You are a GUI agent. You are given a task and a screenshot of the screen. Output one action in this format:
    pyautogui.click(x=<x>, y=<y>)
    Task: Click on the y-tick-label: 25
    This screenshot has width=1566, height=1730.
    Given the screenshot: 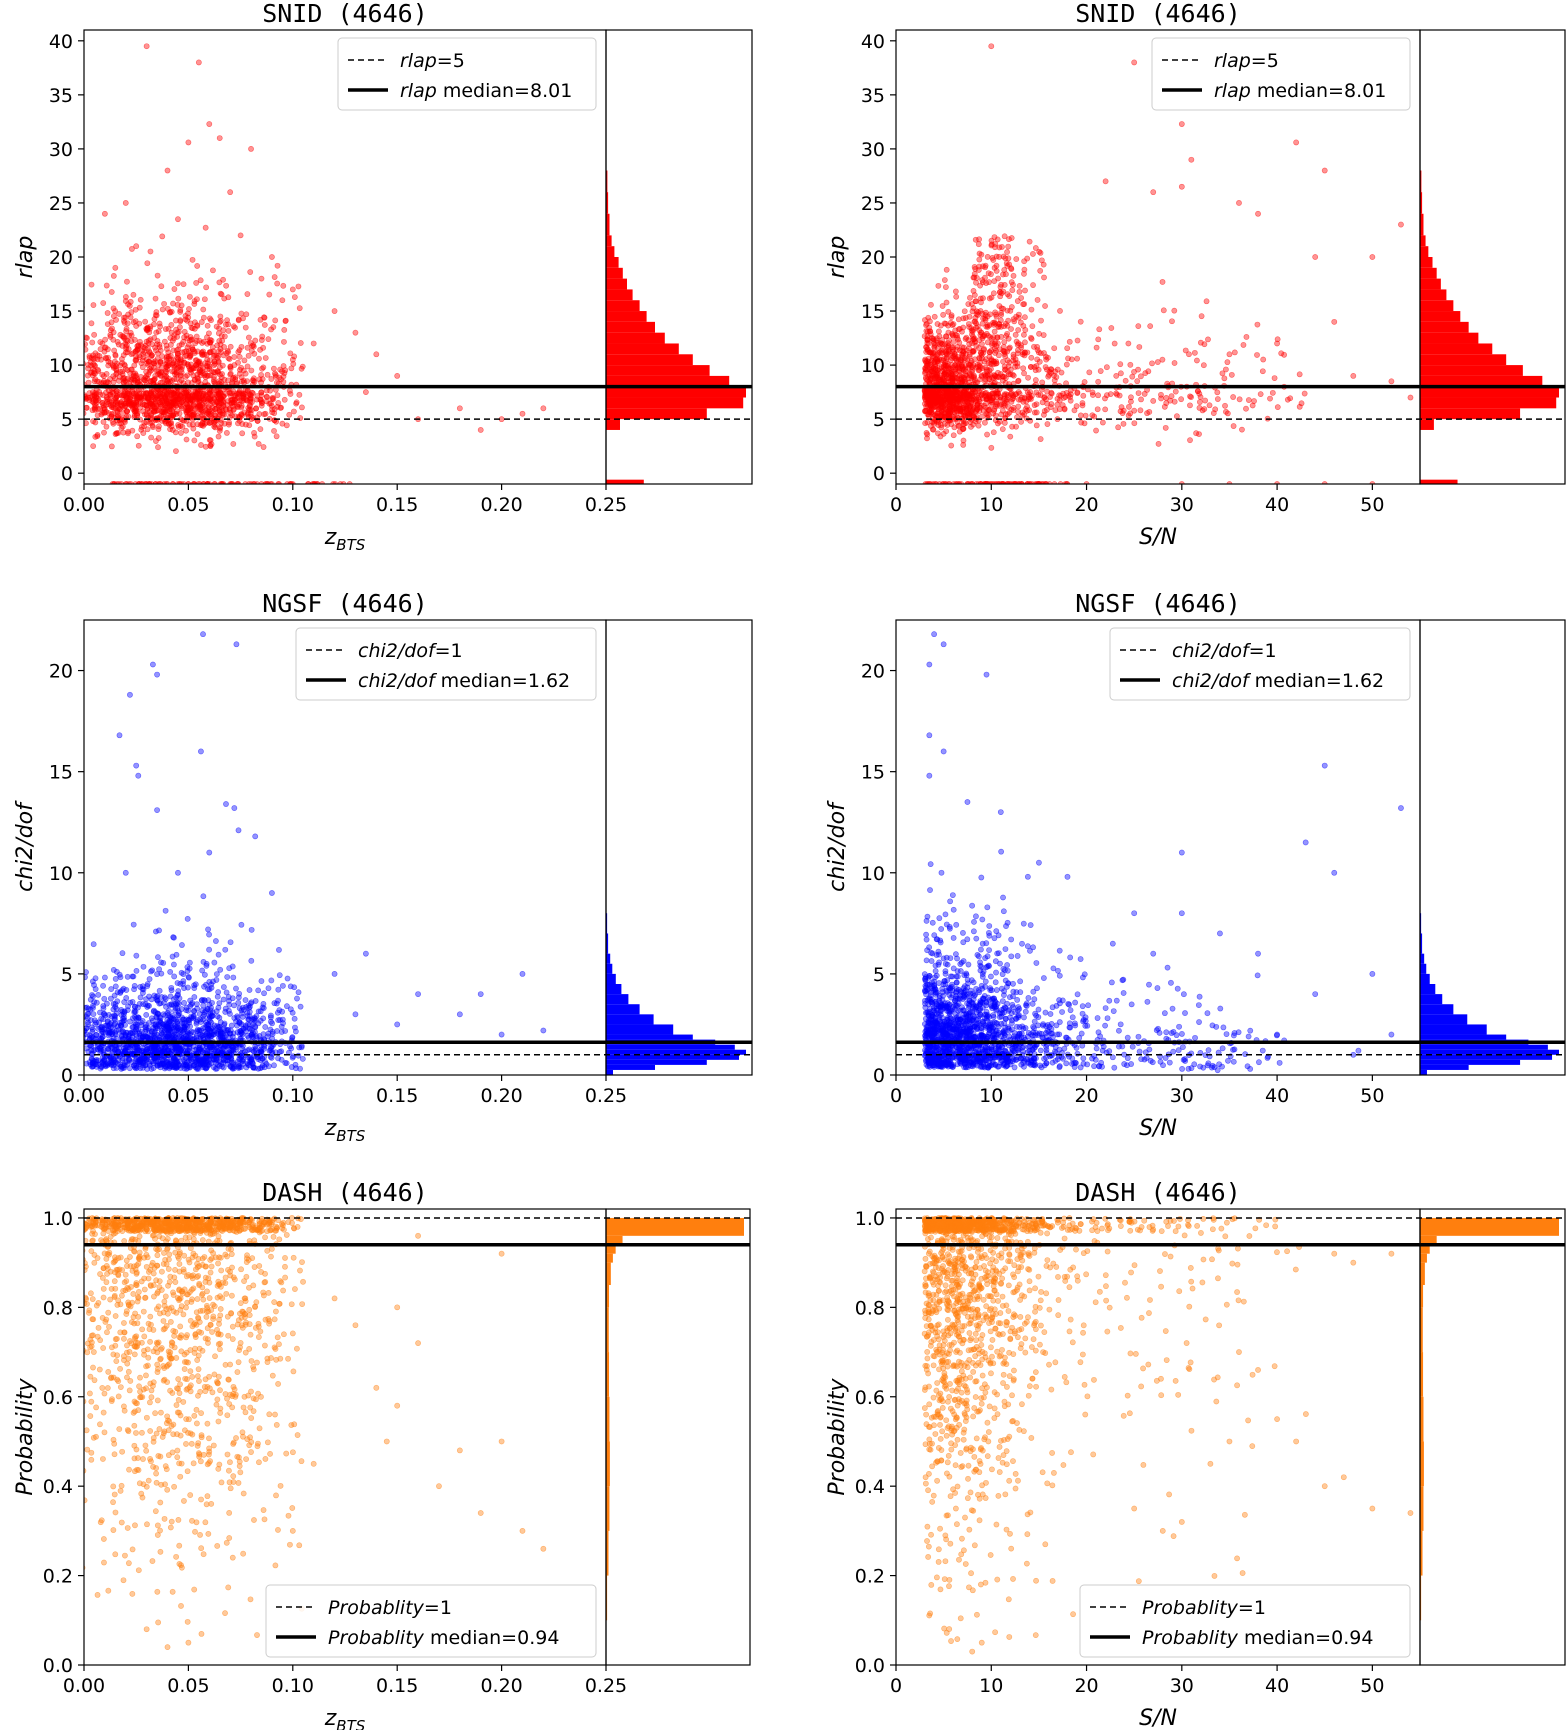 What is the action you would take?
    pyautogui.click(x=873, y=204)
    